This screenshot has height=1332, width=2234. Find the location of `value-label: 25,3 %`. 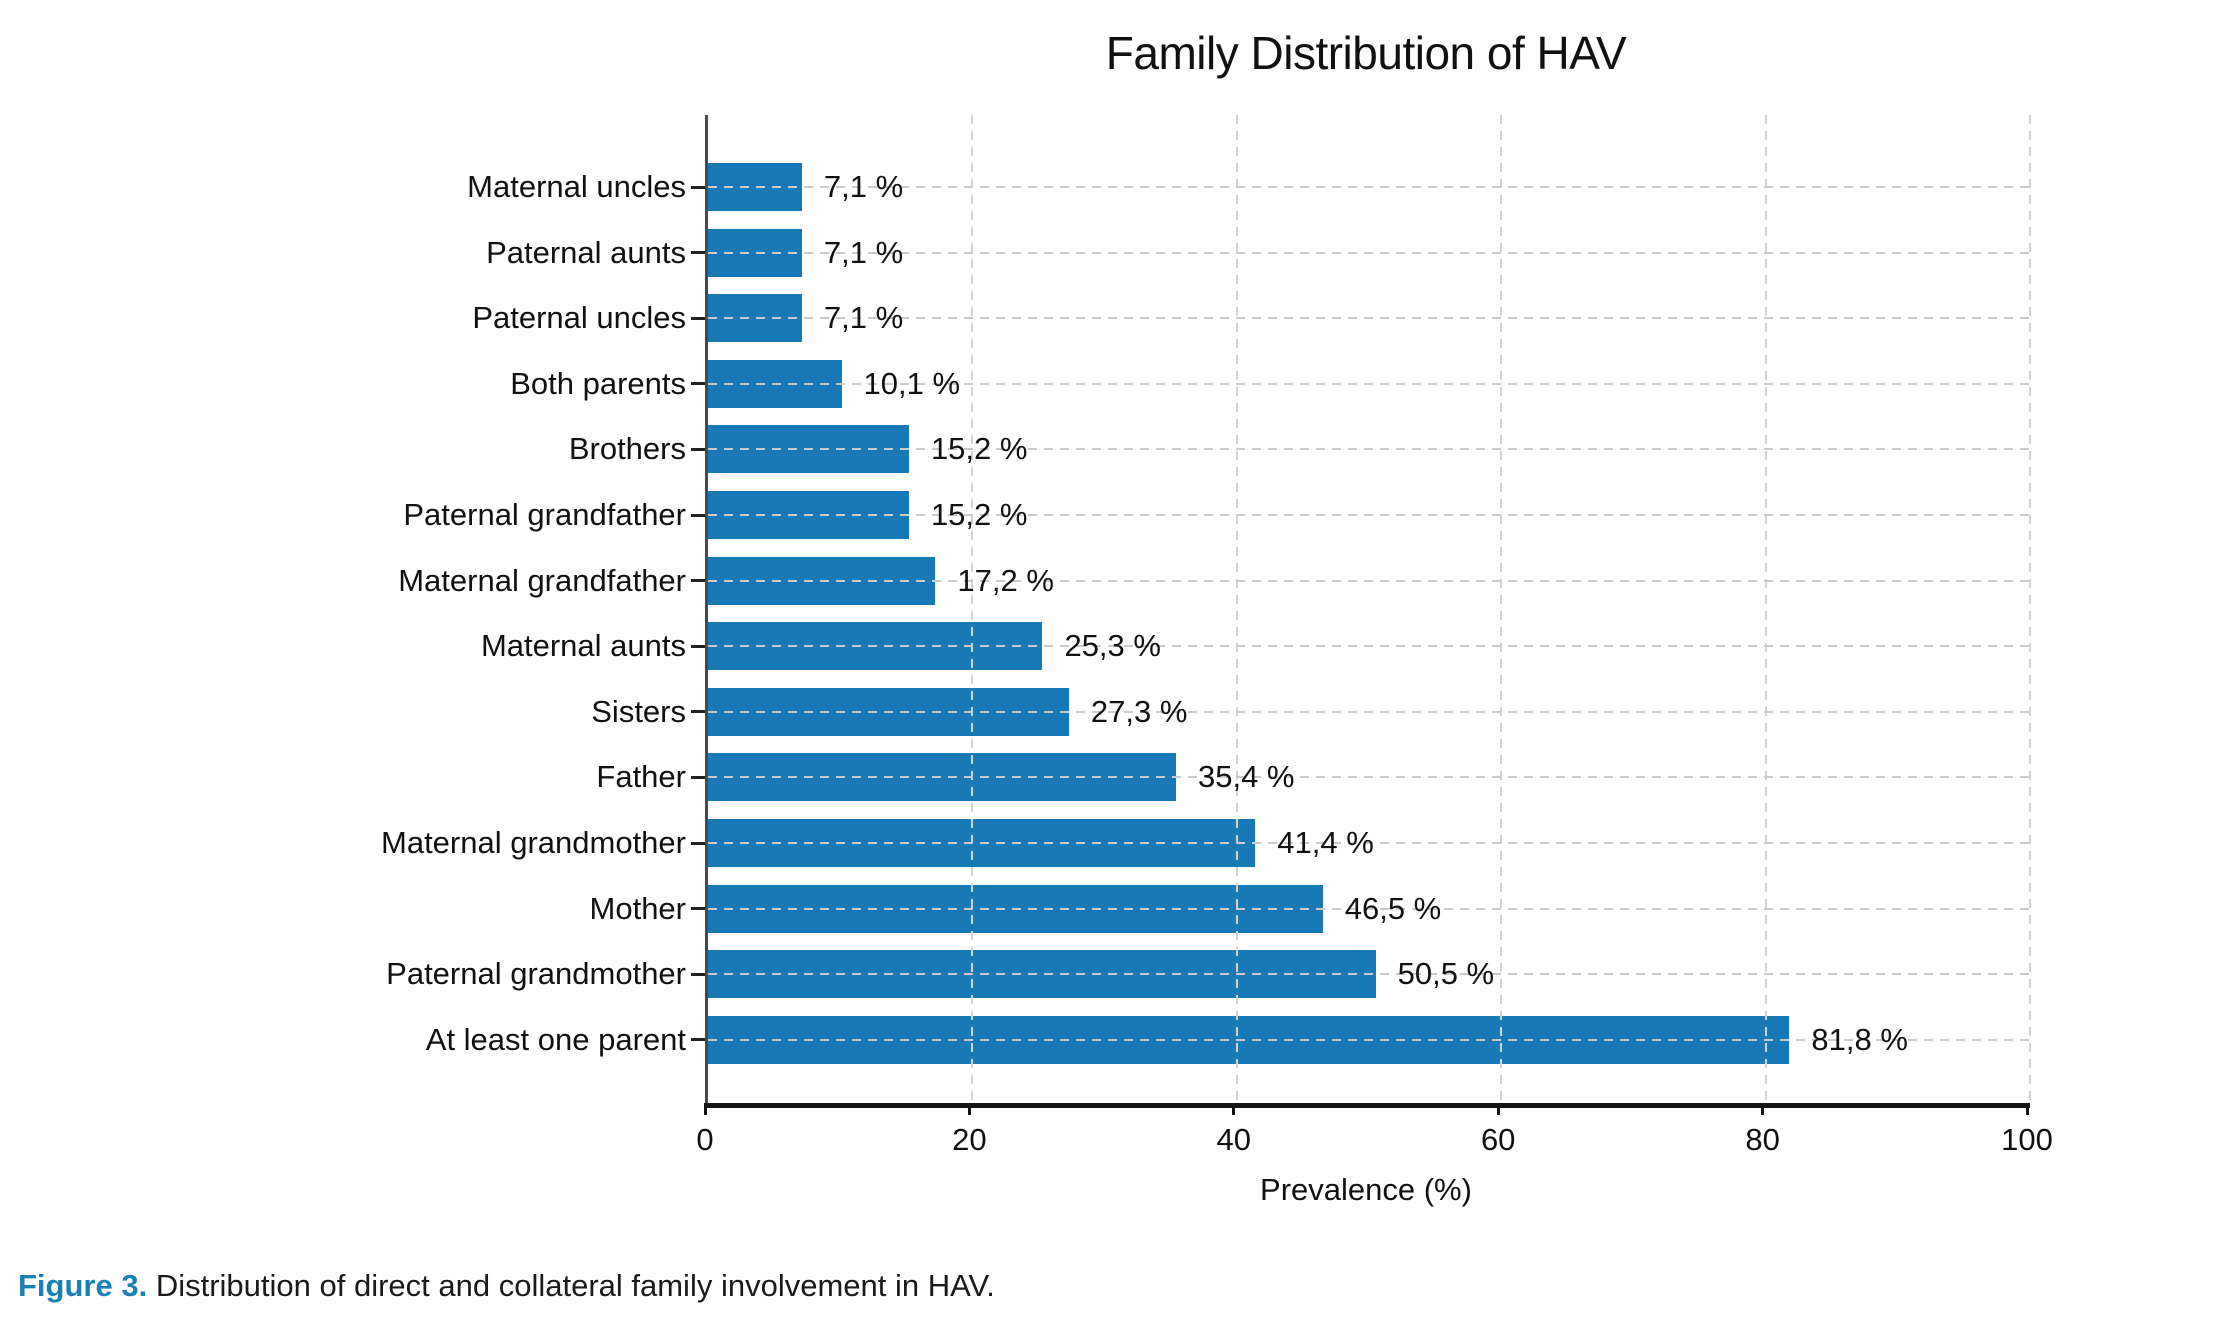

value-label: 25,3 % is located at coordinates (1112, 646).